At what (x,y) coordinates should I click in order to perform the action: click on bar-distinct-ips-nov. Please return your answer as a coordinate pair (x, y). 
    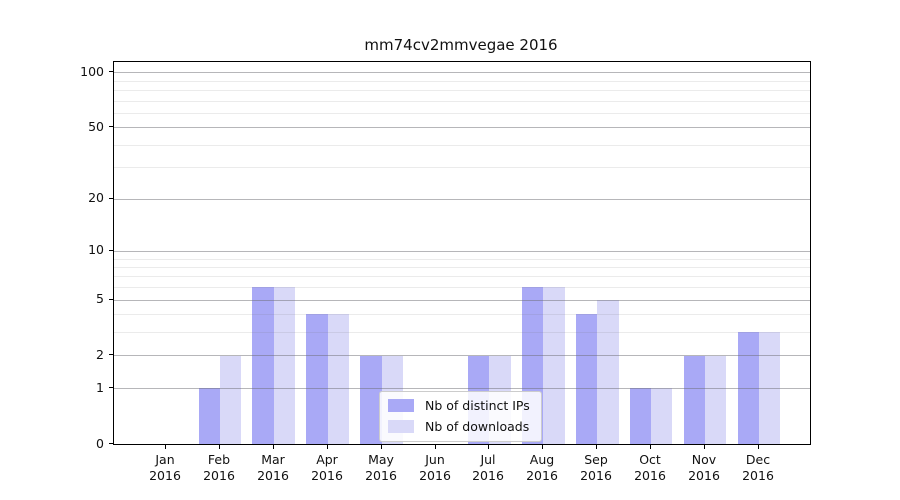
    Looking at the image, I should click on (694, 399).